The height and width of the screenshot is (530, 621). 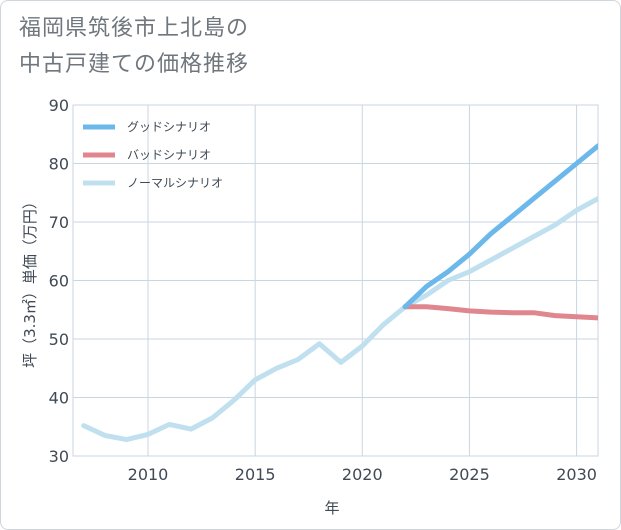 I want to click on legend-label-bad: バッドシナリオ, so click(x=169, y=155).